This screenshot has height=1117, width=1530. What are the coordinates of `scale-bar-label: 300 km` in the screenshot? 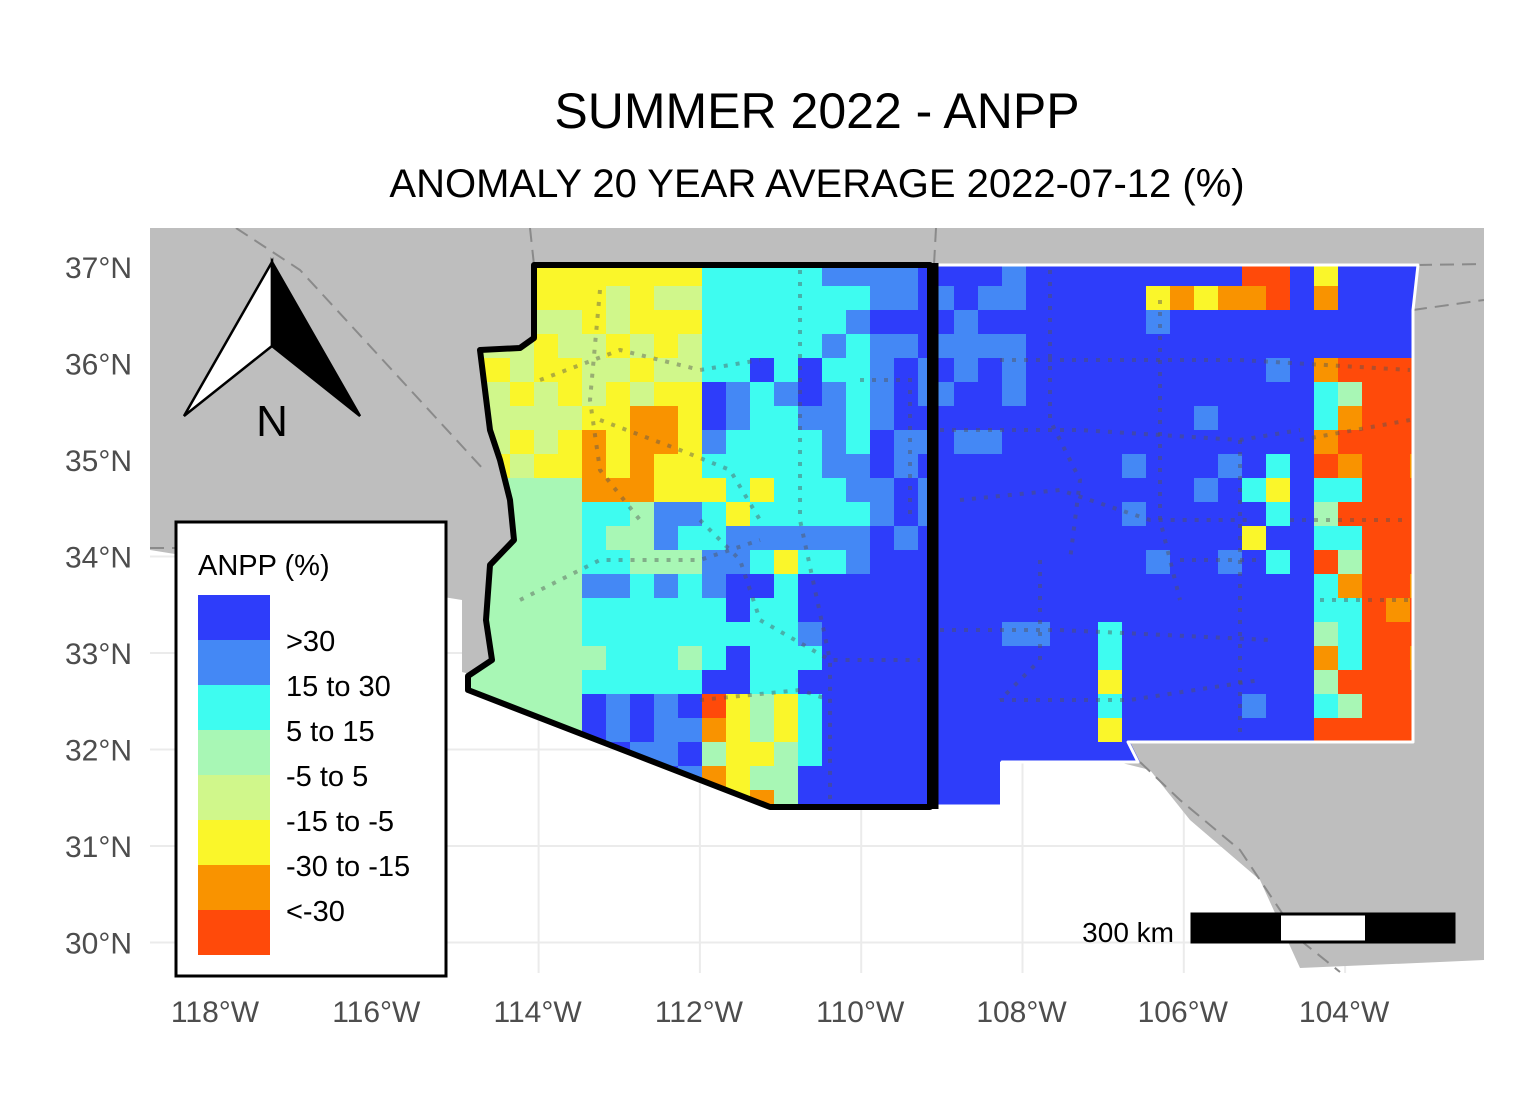 It's located at (1128, 932).